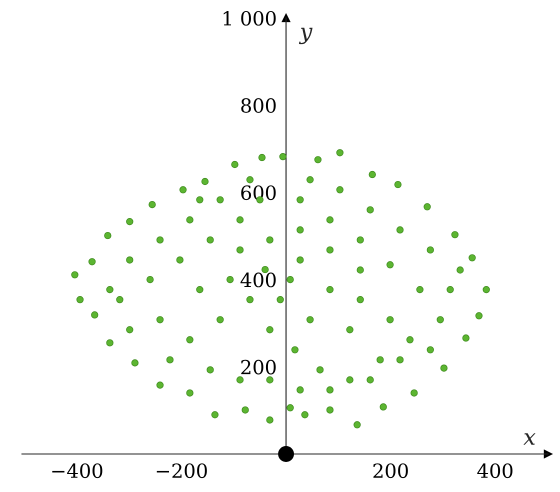 The width and height of the screenshot is (560, 492). What do you see at coordinates (258, 105) in the screenshot?
I see `y-tick-label: 800` at bounding box center [258, 105].